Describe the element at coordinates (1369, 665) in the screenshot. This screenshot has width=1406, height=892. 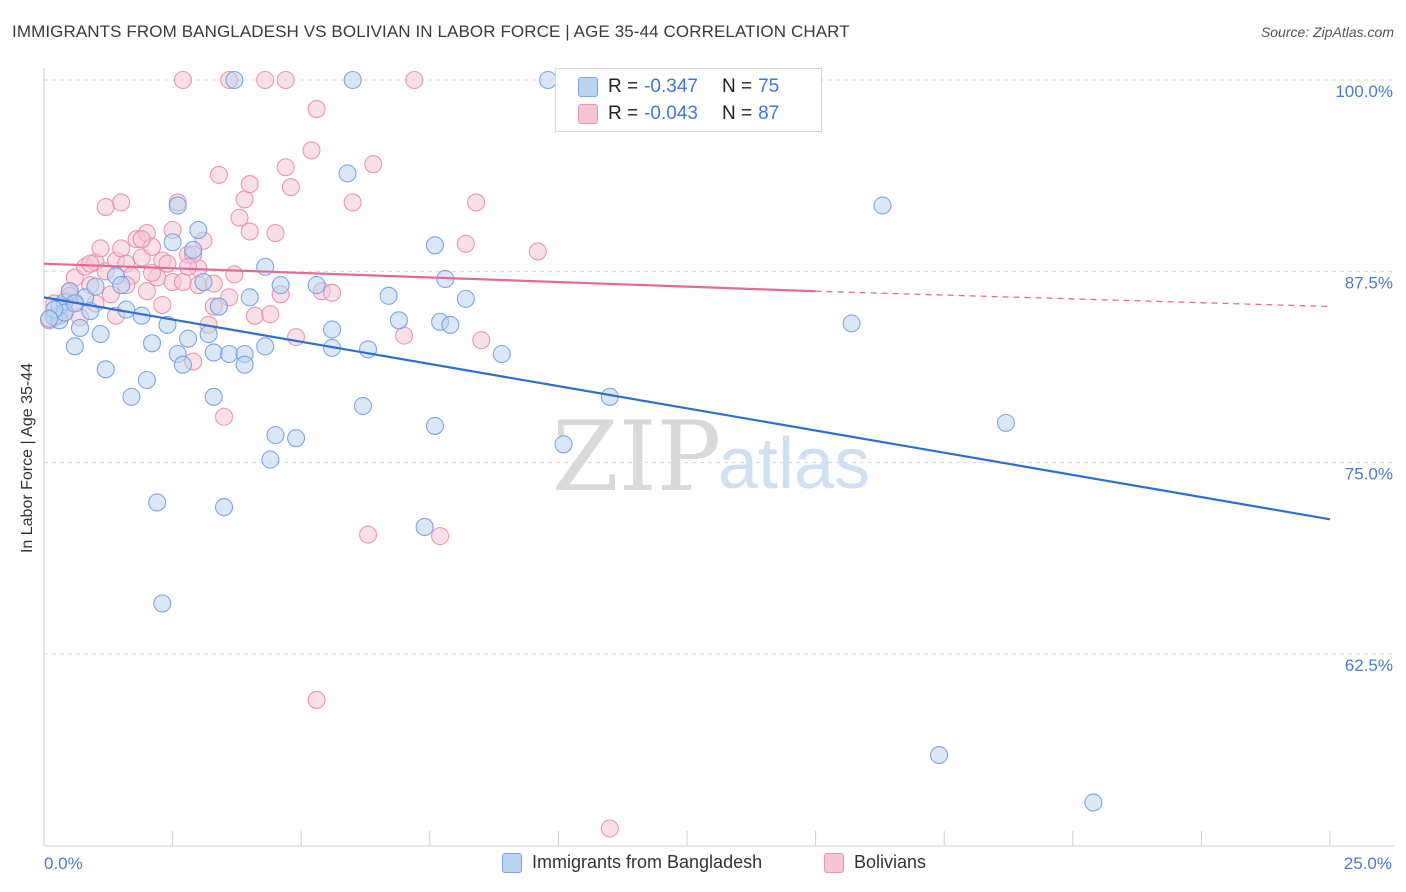
I see `y-tick-label: 62.5%` at that location.